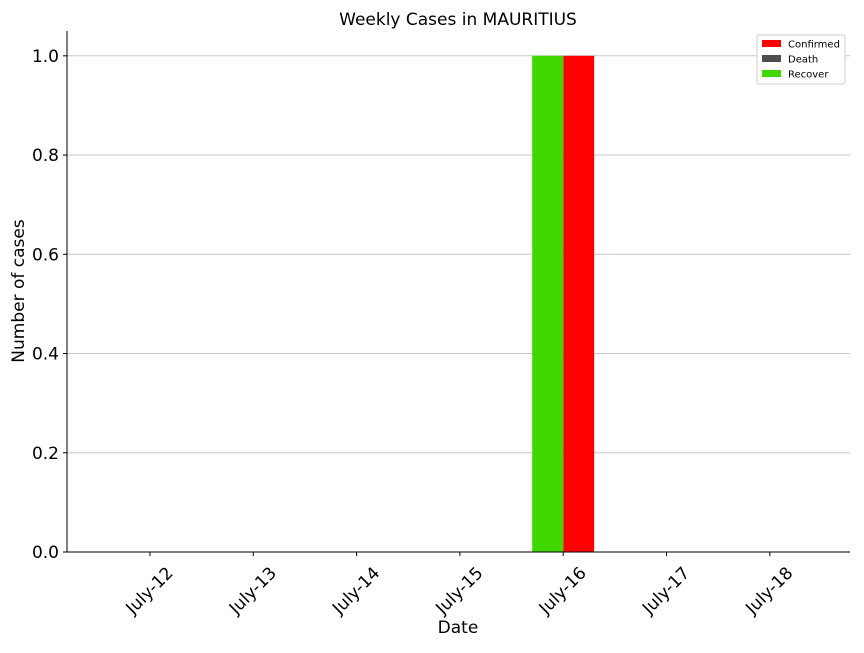 Image resolution: width=864 pixels, height=653 pixels. What do you see at coordinates (548, 304) in the screenshot?
I see `bar-recover` at bounding box center [548, 304].